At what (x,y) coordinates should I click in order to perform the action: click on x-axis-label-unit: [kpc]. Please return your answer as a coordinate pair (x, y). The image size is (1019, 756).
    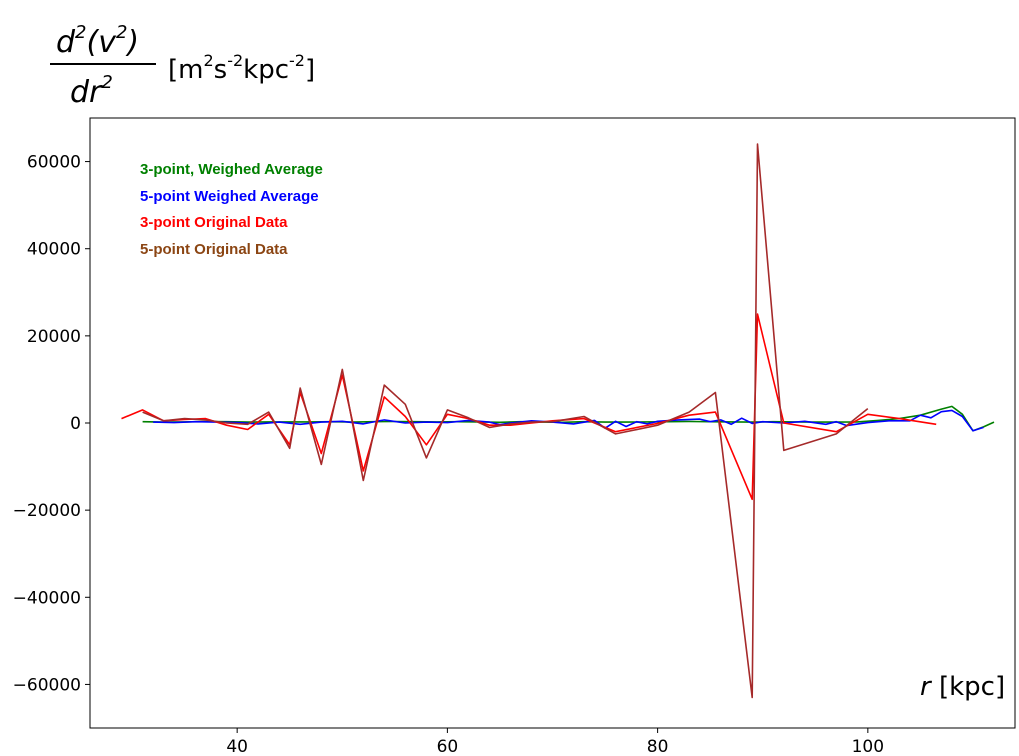
    Looking at the image, I should click on (972, 687).